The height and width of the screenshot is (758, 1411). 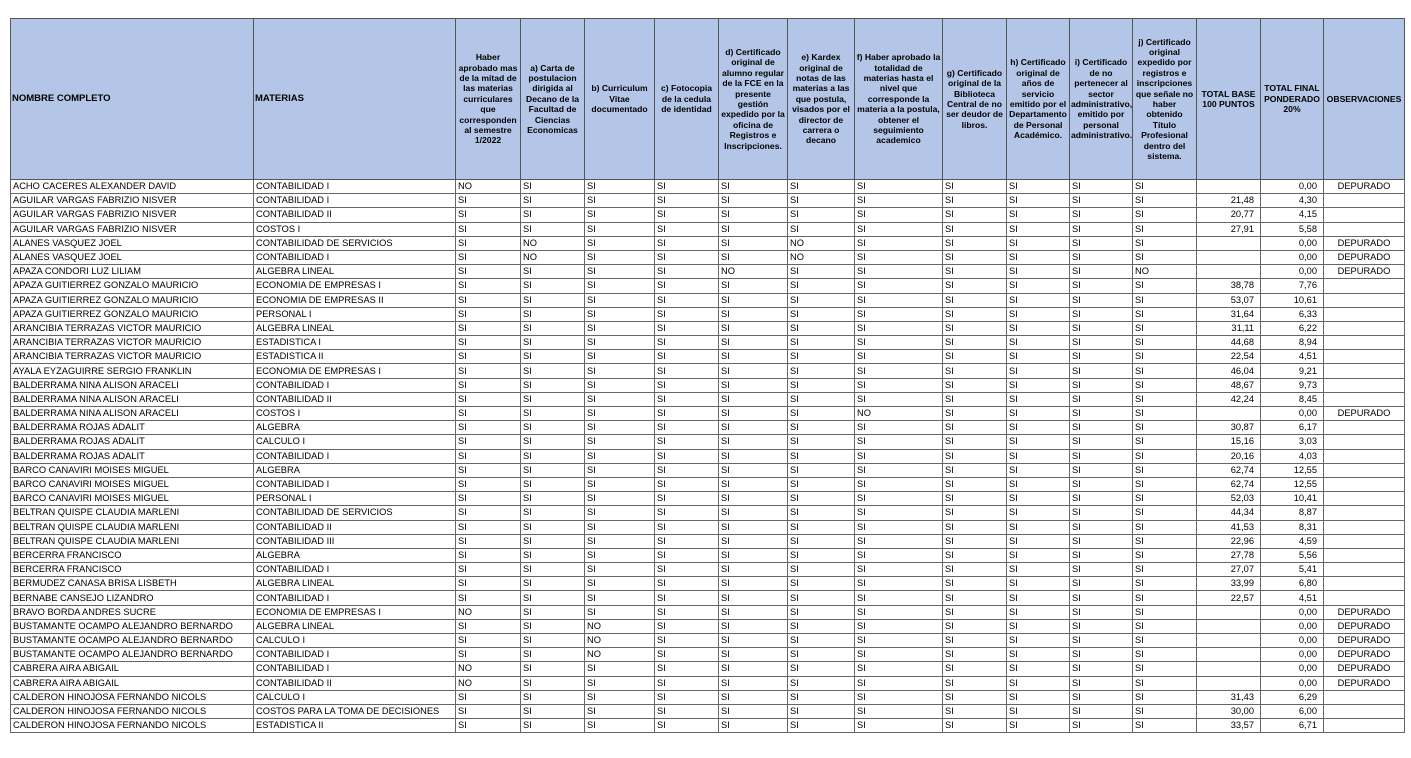 What do you see at coordinates (1364, 612) in the screenshot?
I see `observation-cell: DEPURADO` at bounding box center [1364, 612].